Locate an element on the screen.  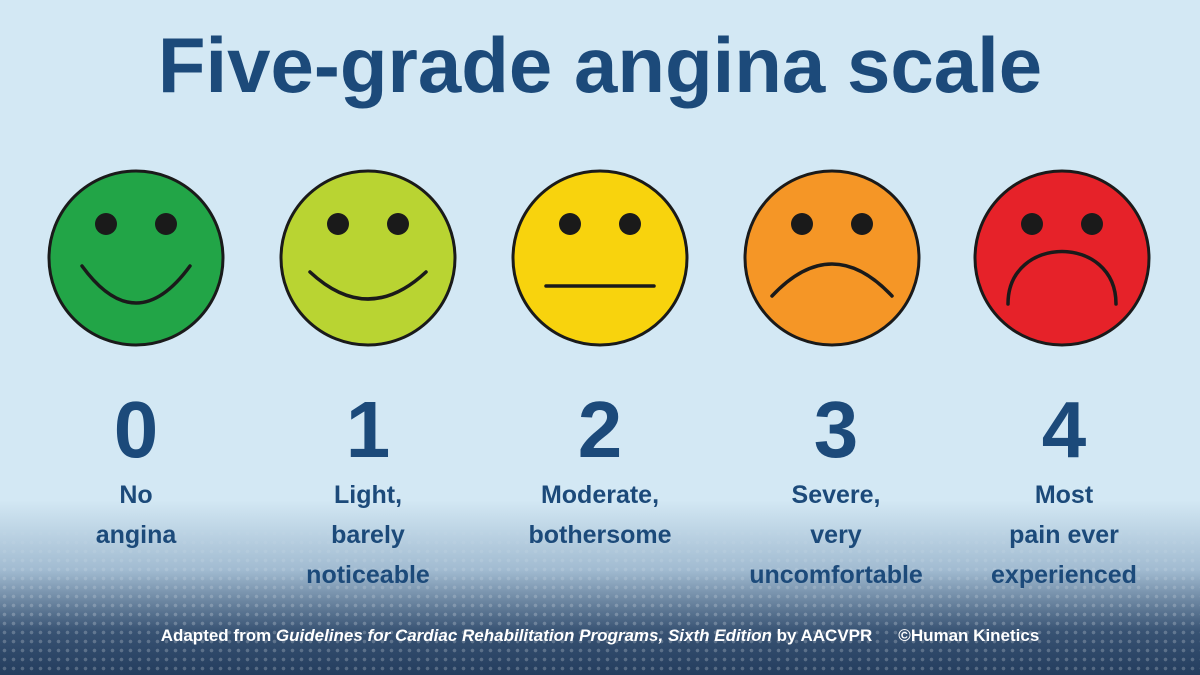
grade-number: 3 is located at coordinates (836, 429).